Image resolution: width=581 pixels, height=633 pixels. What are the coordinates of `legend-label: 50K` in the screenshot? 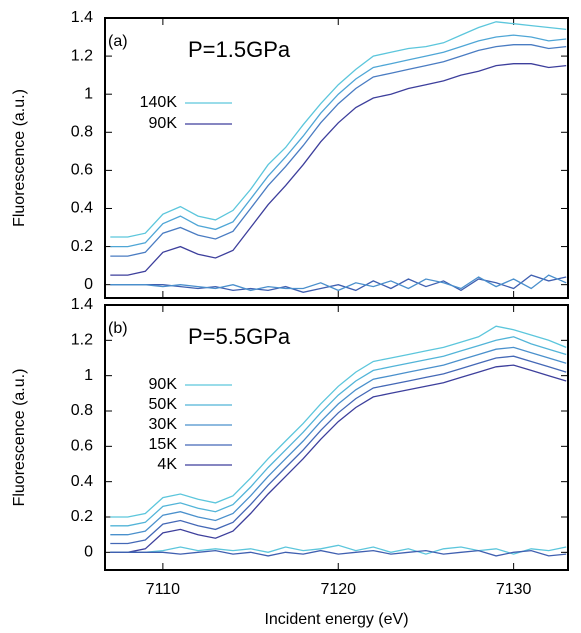 It's located at (163, 404).